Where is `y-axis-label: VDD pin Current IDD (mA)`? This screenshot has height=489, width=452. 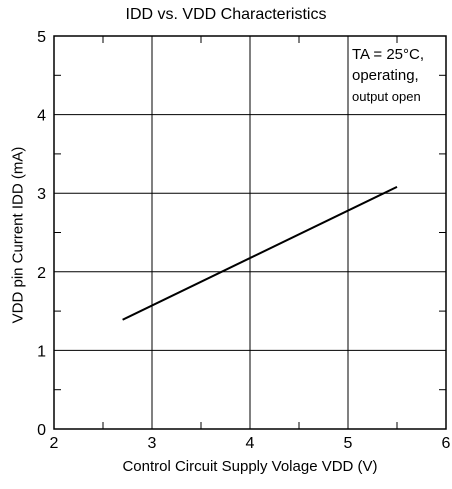
y-axis-label: VDD pin Current IDD (mA) is located at coordinates (18, 235).